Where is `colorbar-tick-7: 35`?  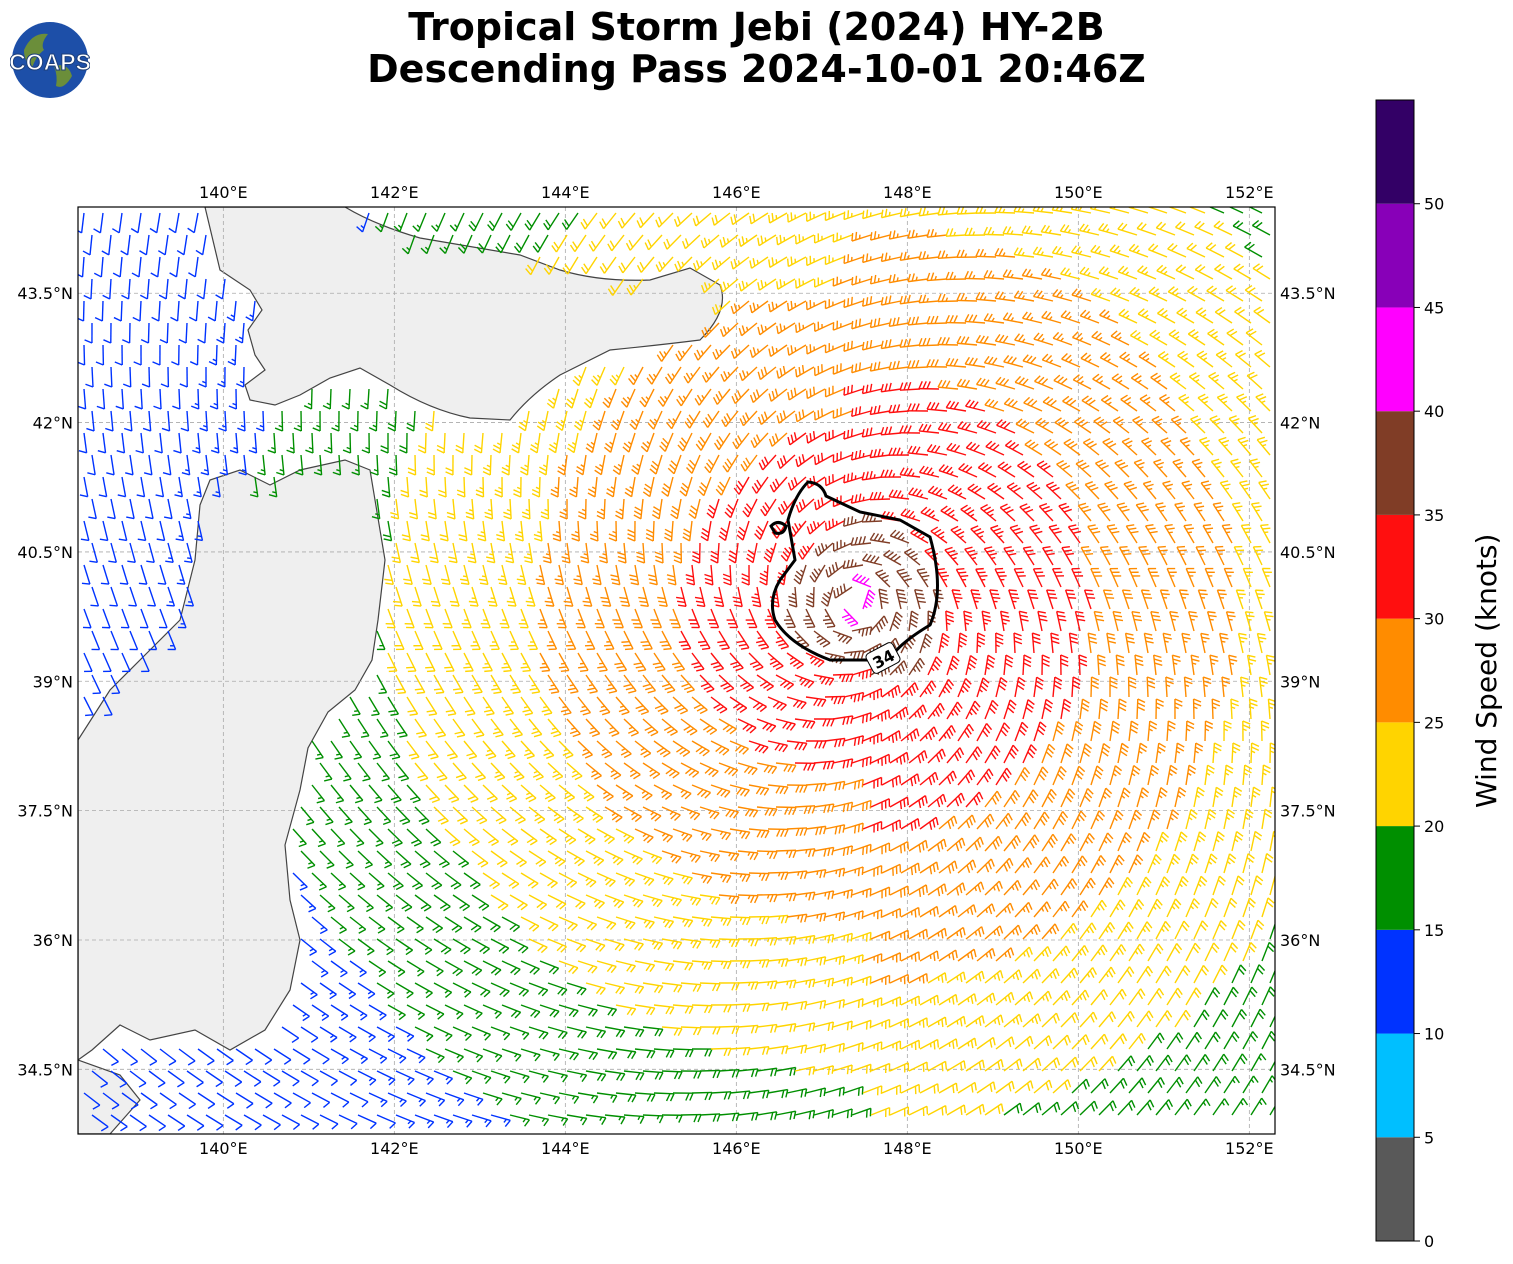 colorbar-tick-7: 35 is located at coordinates (1434, 515).